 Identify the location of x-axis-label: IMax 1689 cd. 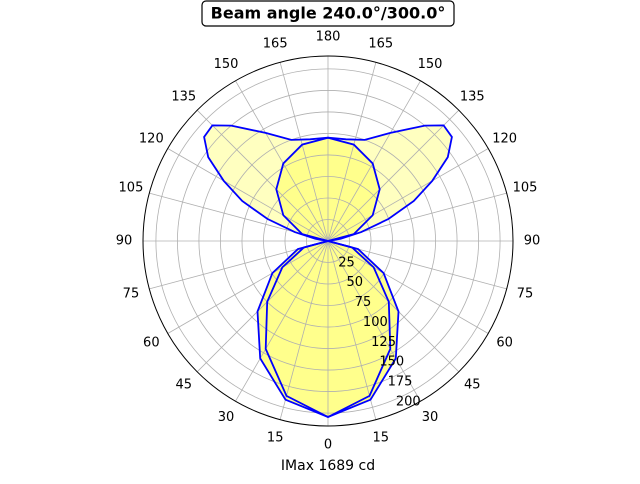
(328, 466).